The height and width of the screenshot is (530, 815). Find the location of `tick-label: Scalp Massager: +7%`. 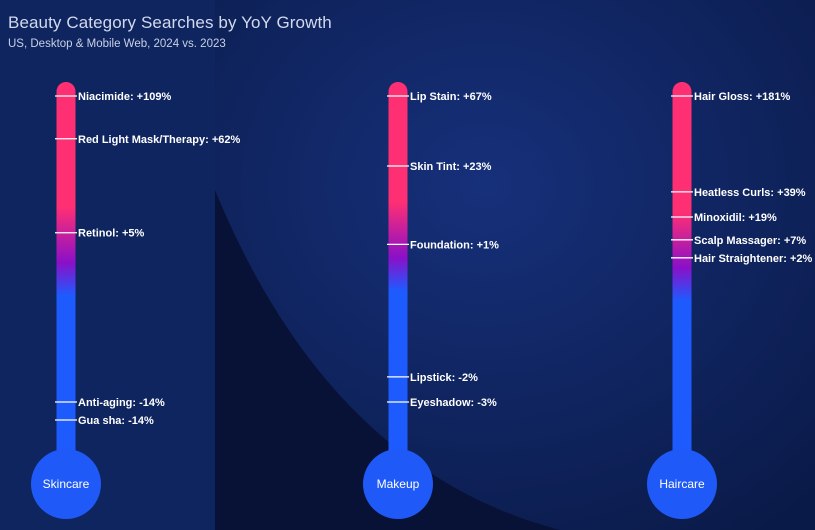

tick-label: Scalp Massager: +7% is located at coordinates (750, 241).